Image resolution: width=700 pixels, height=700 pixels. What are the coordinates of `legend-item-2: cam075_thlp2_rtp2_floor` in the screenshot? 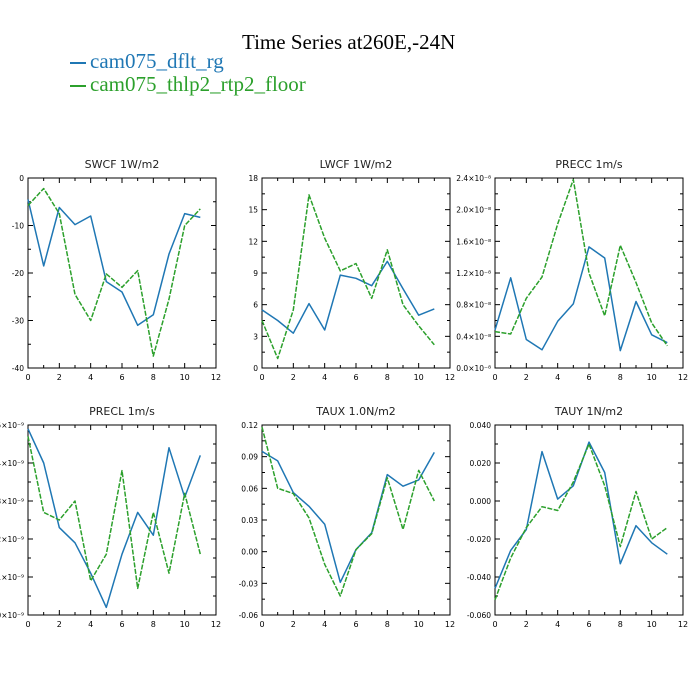 It's located at (188, 84).